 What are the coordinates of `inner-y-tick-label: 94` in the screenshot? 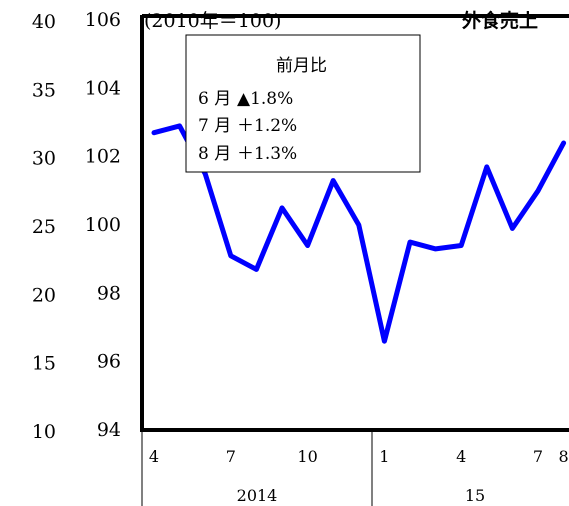 It's located at (109, 430).